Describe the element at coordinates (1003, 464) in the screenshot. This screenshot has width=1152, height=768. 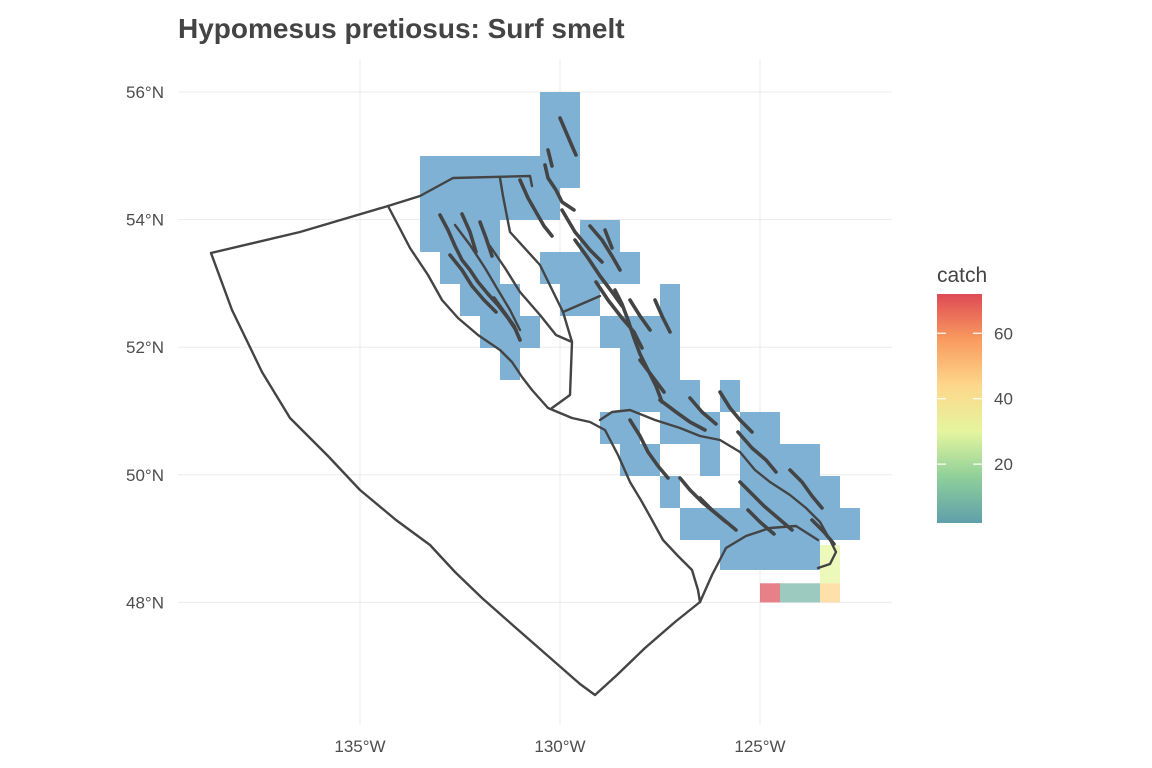
I see `legend-tick-label: 20` at that location.